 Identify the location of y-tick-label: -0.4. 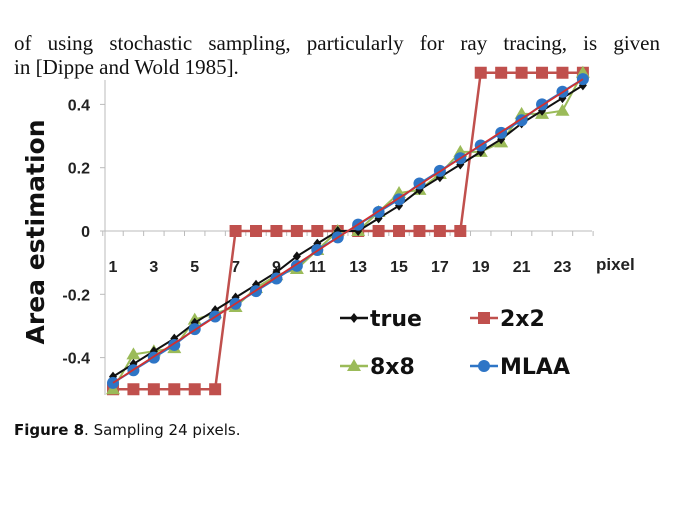
(76, 359).